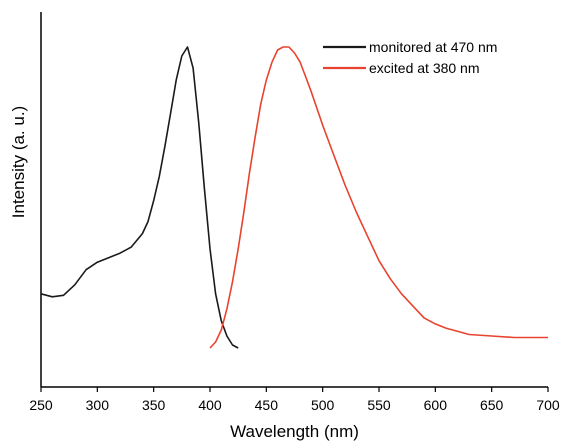  I want to click on x-tick-label: 400, so click(210, 405).